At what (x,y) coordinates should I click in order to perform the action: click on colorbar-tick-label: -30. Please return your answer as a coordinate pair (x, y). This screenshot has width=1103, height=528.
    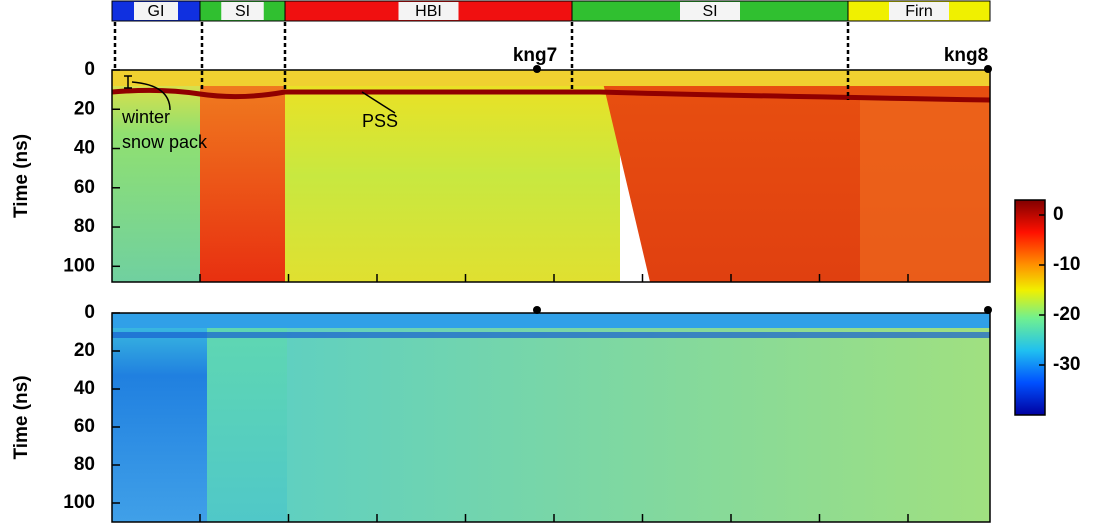
    Looking at the image, I should click on (1066, 364).